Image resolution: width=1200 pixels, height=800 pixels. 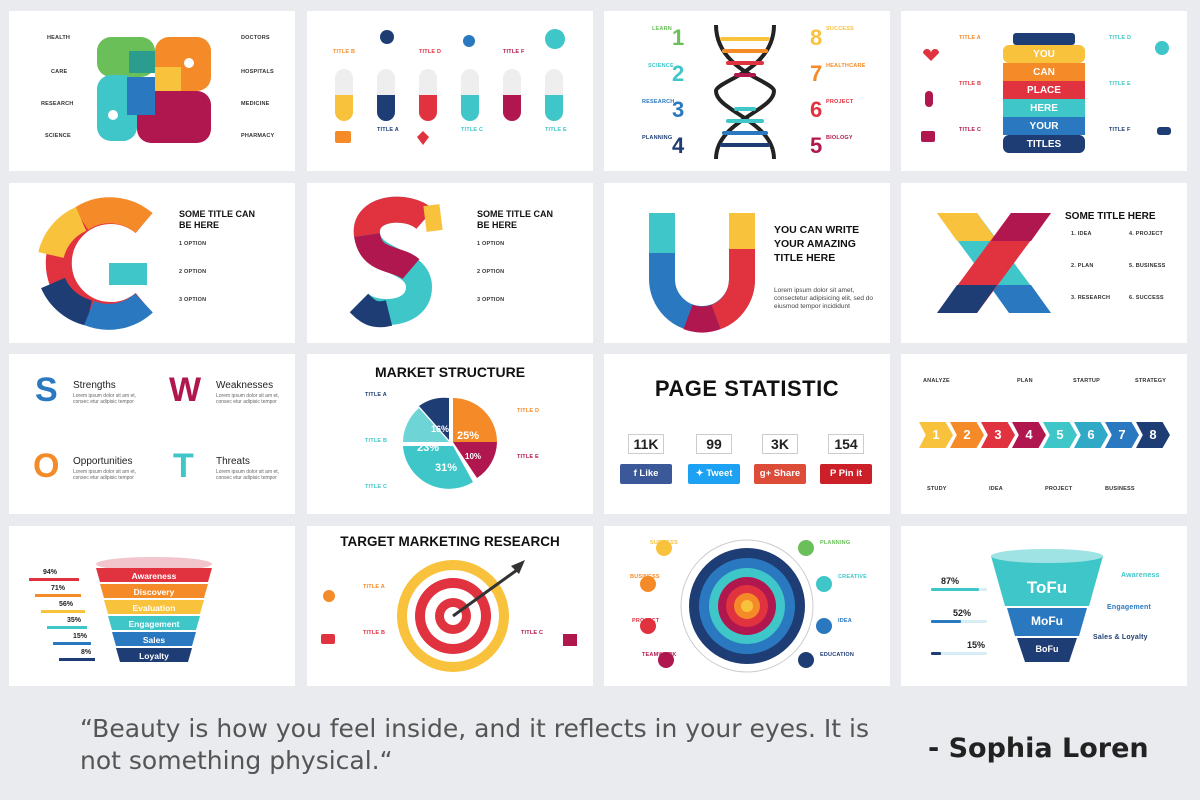 I want to click on facebook-like-button: f Like, so click(x=646, y=474).